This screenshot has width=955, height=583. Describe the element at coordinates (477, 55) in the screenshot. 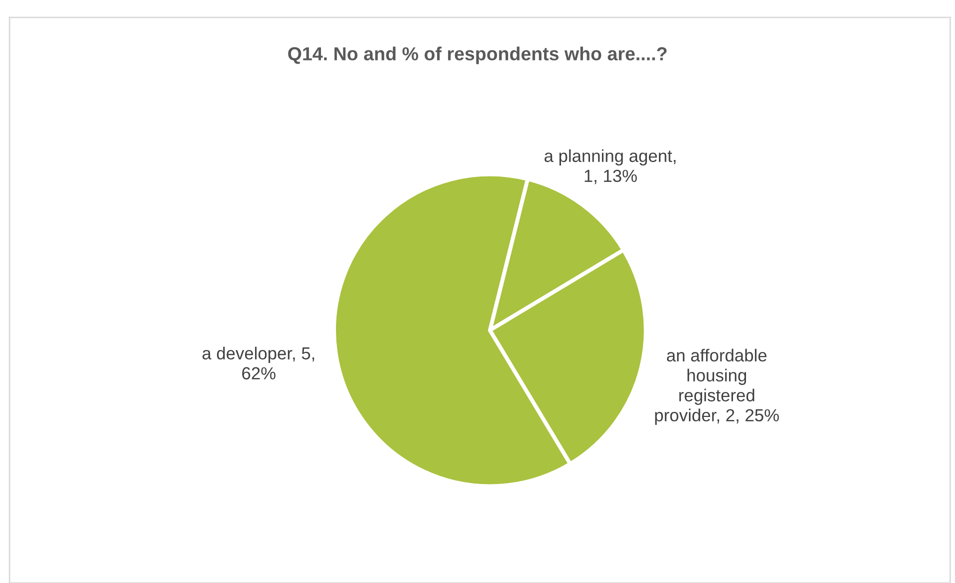

I see `chart-title: Q14. No and % of respondents who are....?` at that location.